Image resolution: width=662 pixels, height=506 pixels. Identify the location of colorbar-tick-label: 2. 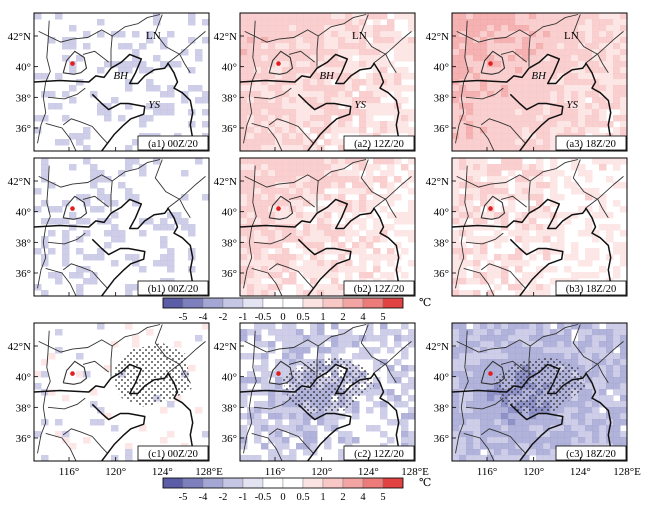
(342, 497).